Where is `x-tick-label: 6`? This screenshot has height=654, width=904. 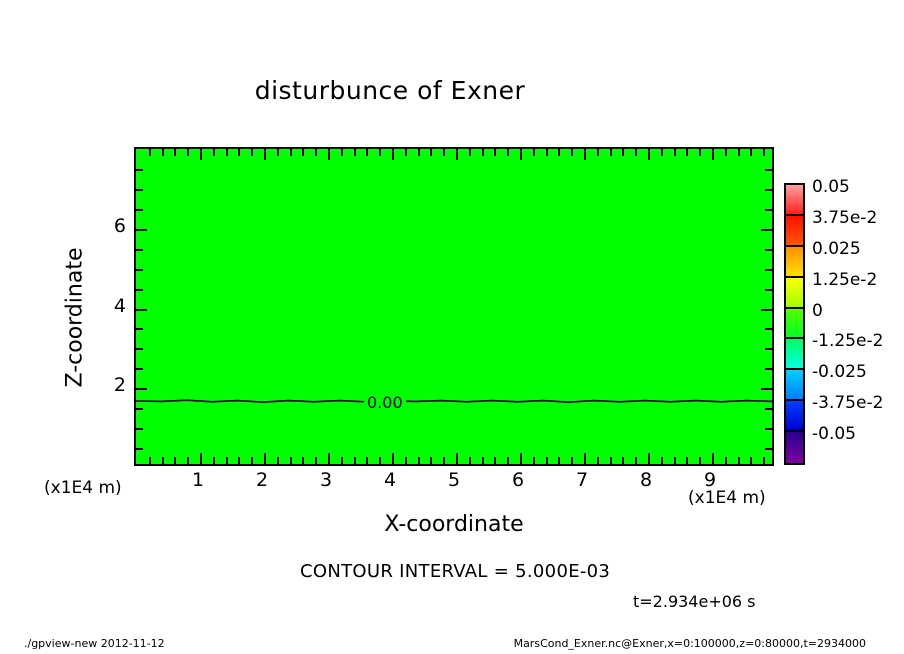 x-tick-label: 6 is located at coordinates (518, 480).